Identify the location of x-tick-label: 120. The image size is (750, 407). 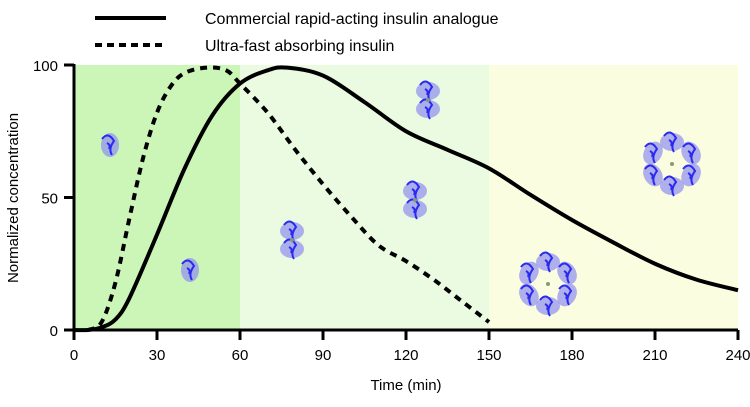
(405, 355).